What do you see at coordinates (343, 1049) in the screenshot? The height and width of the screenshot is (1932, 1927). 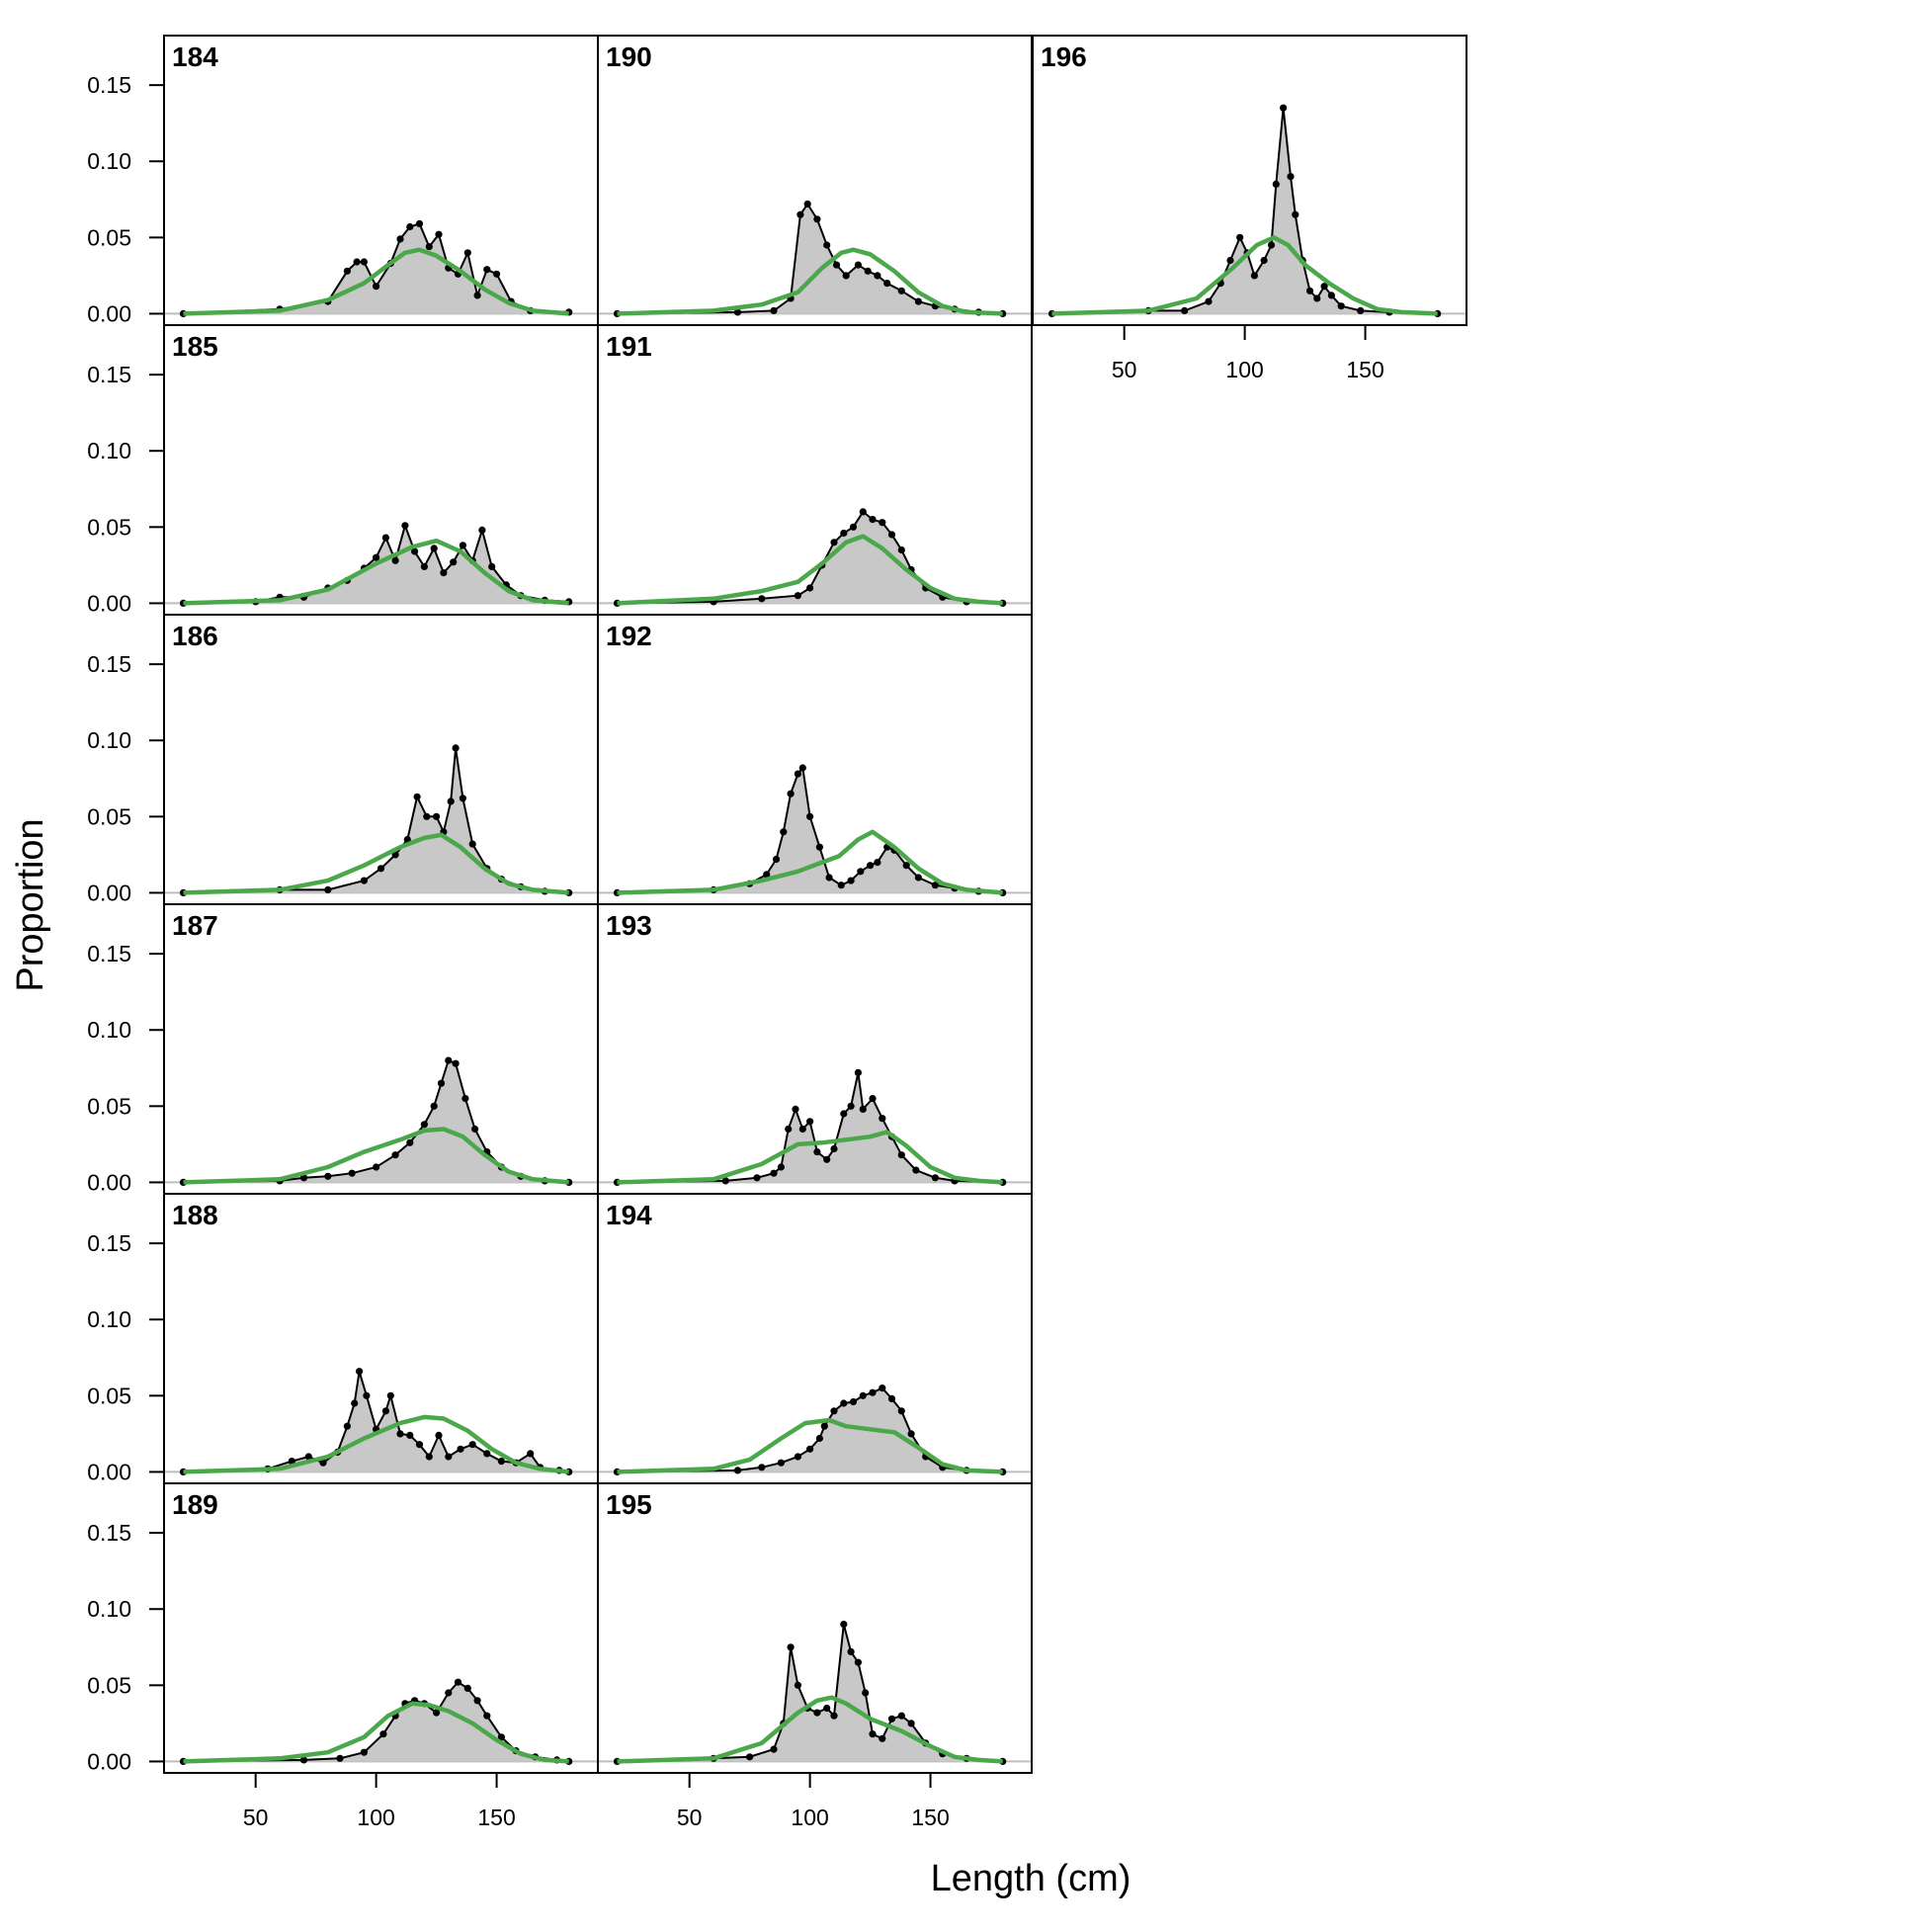 I see `panel-187: 187 0.00 0.05 0.10 0.15` at bounding box center [343, 1049].